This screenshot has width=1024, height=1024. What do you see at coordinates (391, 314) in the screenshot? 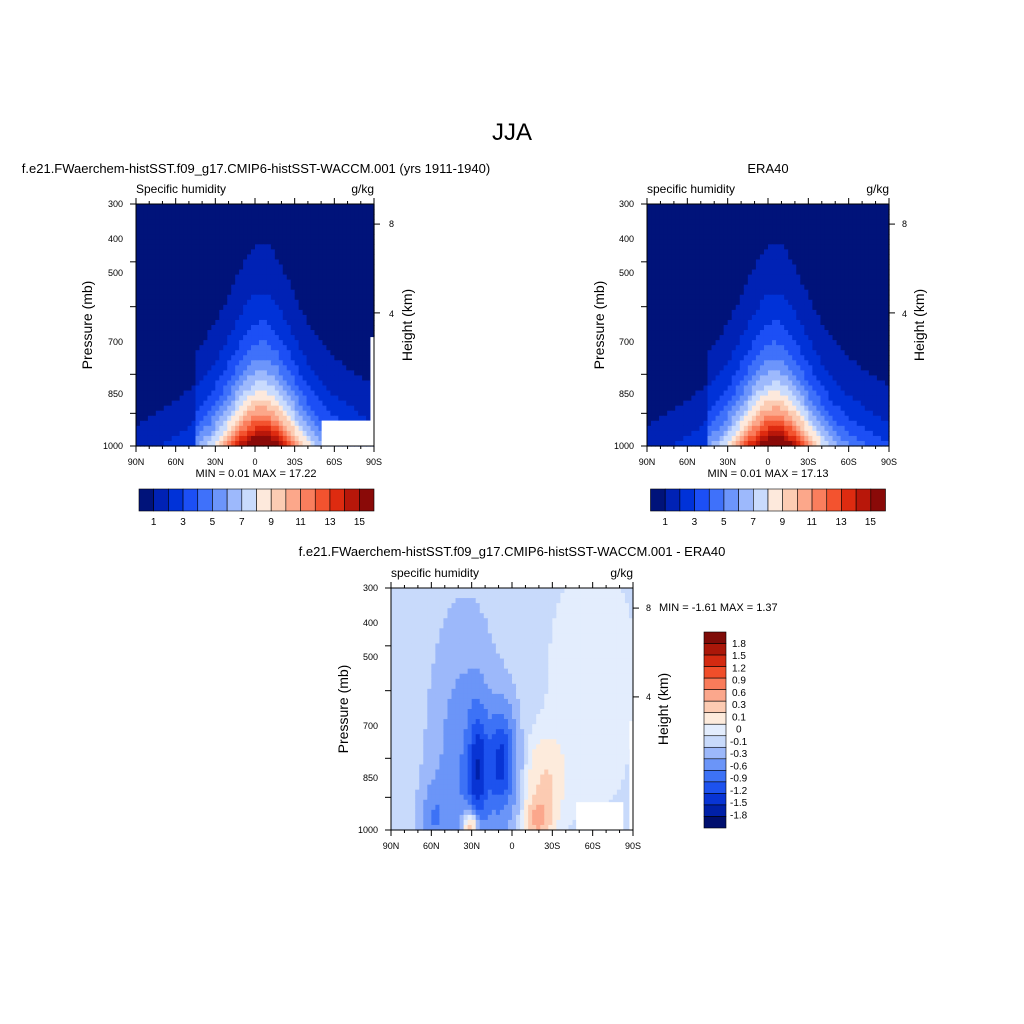
I see `panel-model-ytick-right: 4` at bounding box center [391, 314].